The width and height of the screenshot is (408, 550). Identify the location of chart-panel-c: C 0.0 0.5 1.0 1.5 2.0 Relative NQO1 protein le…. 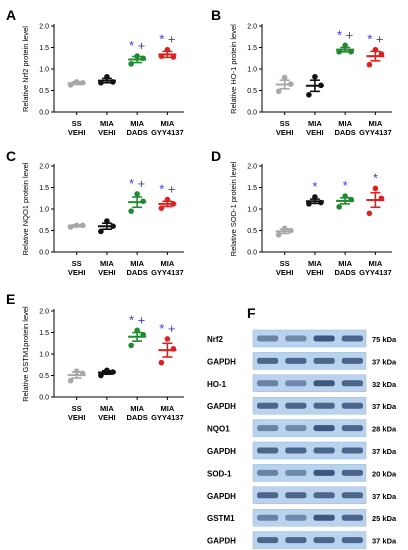
(95, 212).